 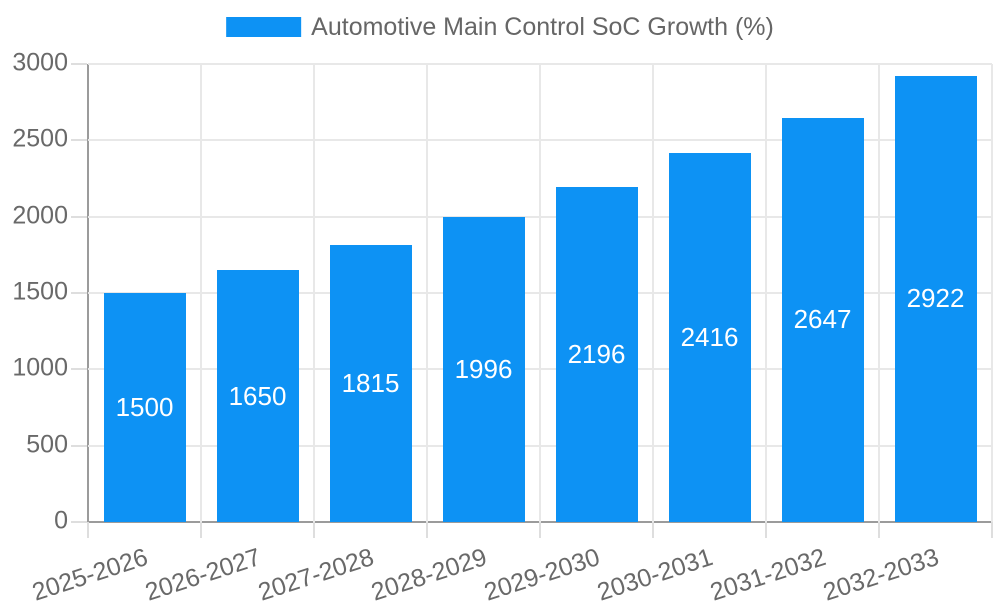 I want to click on bar: 2196, so click(x=596, y=354).